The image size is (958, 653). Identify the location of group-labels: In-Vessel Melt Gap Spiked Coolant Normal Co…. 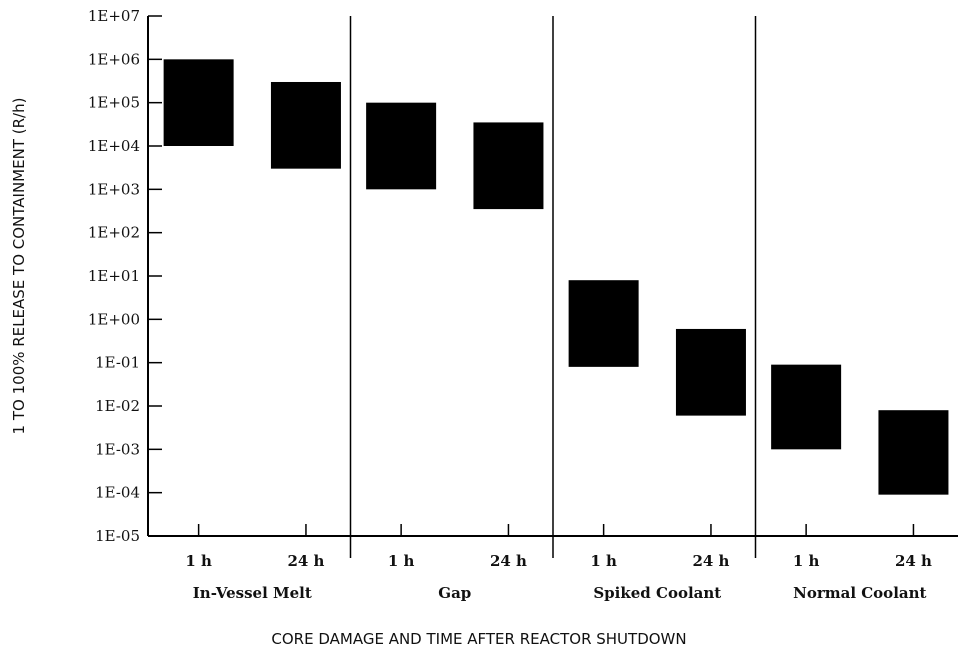
(560, 593).